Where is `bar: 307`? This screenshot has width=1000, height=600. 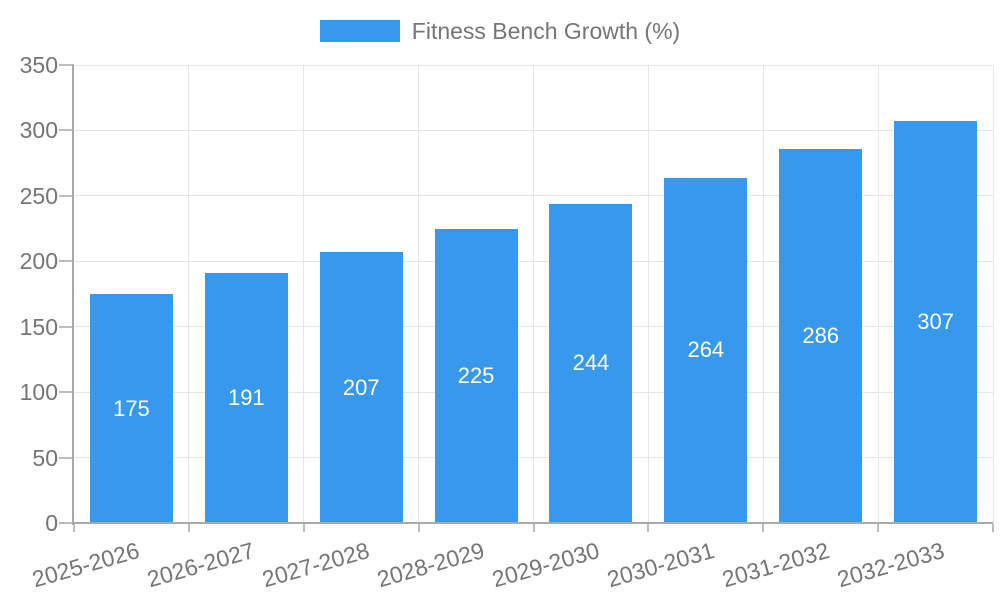
bar: 307 is located at coordinates (936, 322).